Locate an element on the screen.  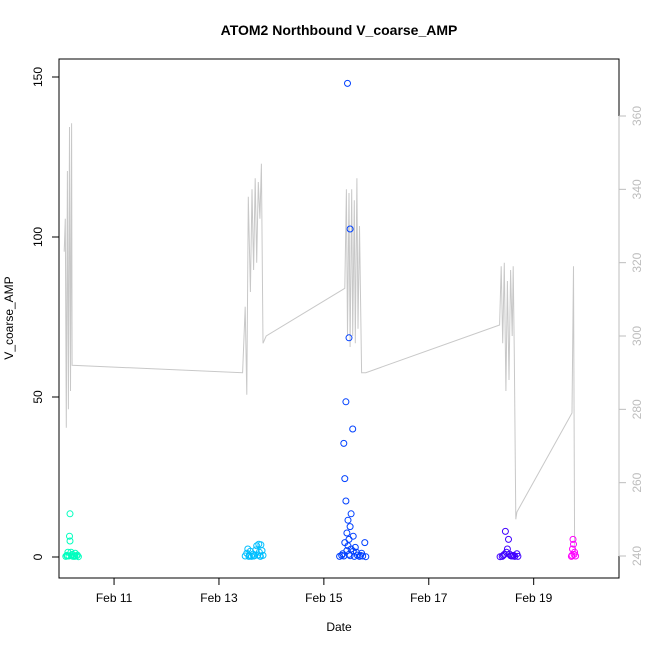
y2-tick-label: 360 is located at coordinates (637, 116).